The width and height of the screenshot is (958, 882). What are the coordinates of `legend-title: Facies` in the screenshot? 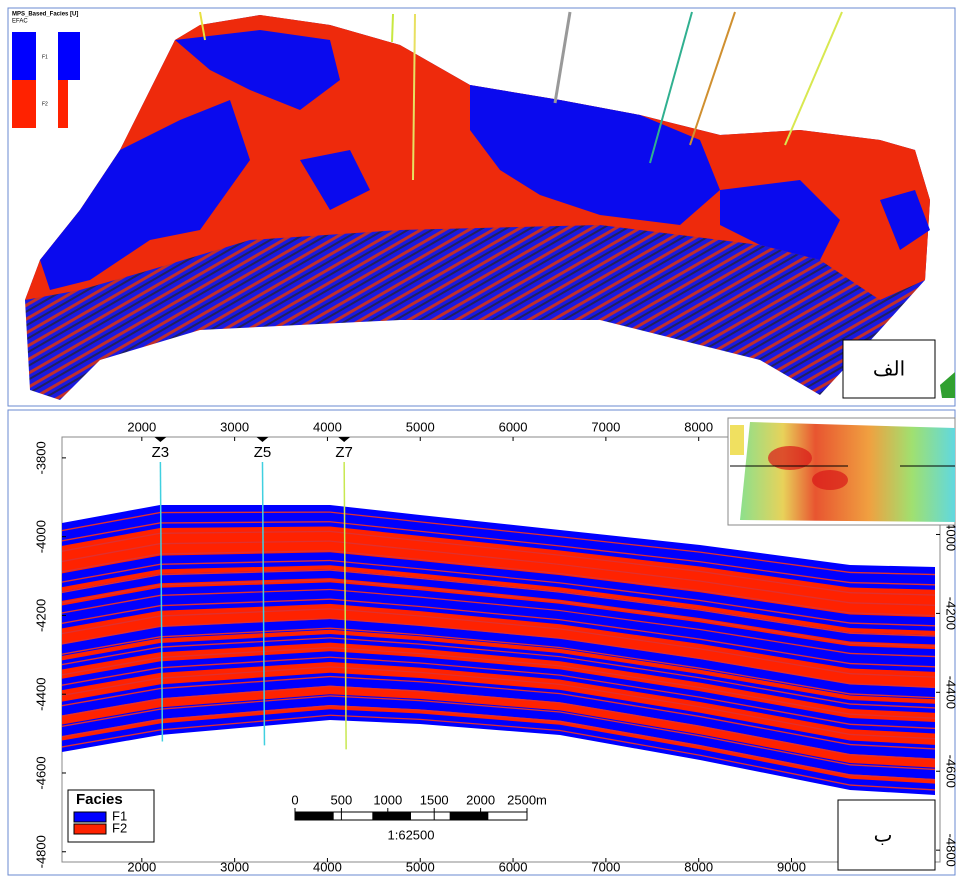 It's located at (99, 799).